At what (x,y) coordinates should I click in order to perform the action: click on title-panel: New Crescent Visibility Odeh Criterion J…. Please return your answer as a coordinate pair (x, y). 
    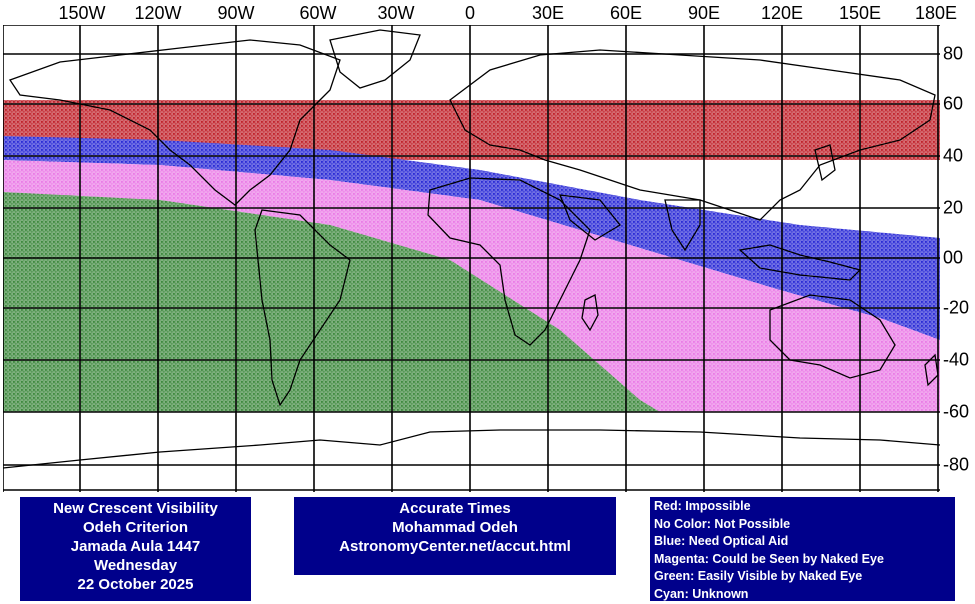
    Looking at the image, I should click on (135, 549).